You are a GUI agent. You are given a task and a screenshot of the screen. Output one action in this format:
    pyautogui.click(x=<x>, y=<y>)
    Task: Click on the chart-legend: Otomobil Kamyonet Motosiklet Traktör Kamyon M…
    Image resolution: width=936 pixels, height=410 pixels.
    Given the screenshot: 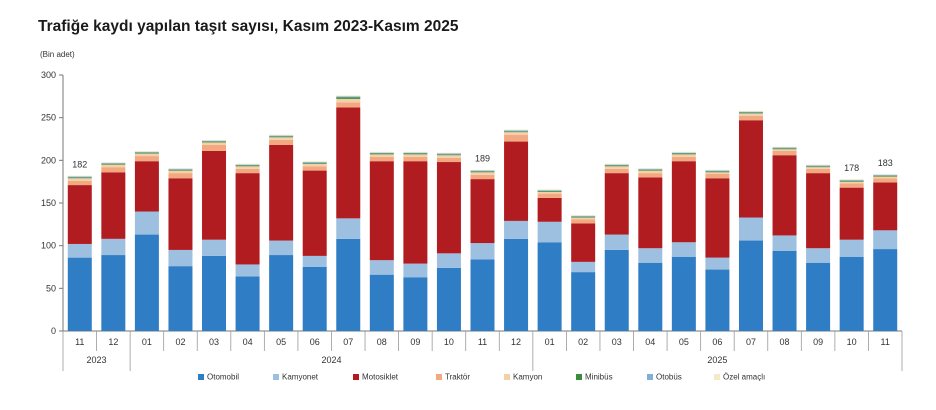 What is the action you would take?
    pyautogui.click(x=468, y=380)
    